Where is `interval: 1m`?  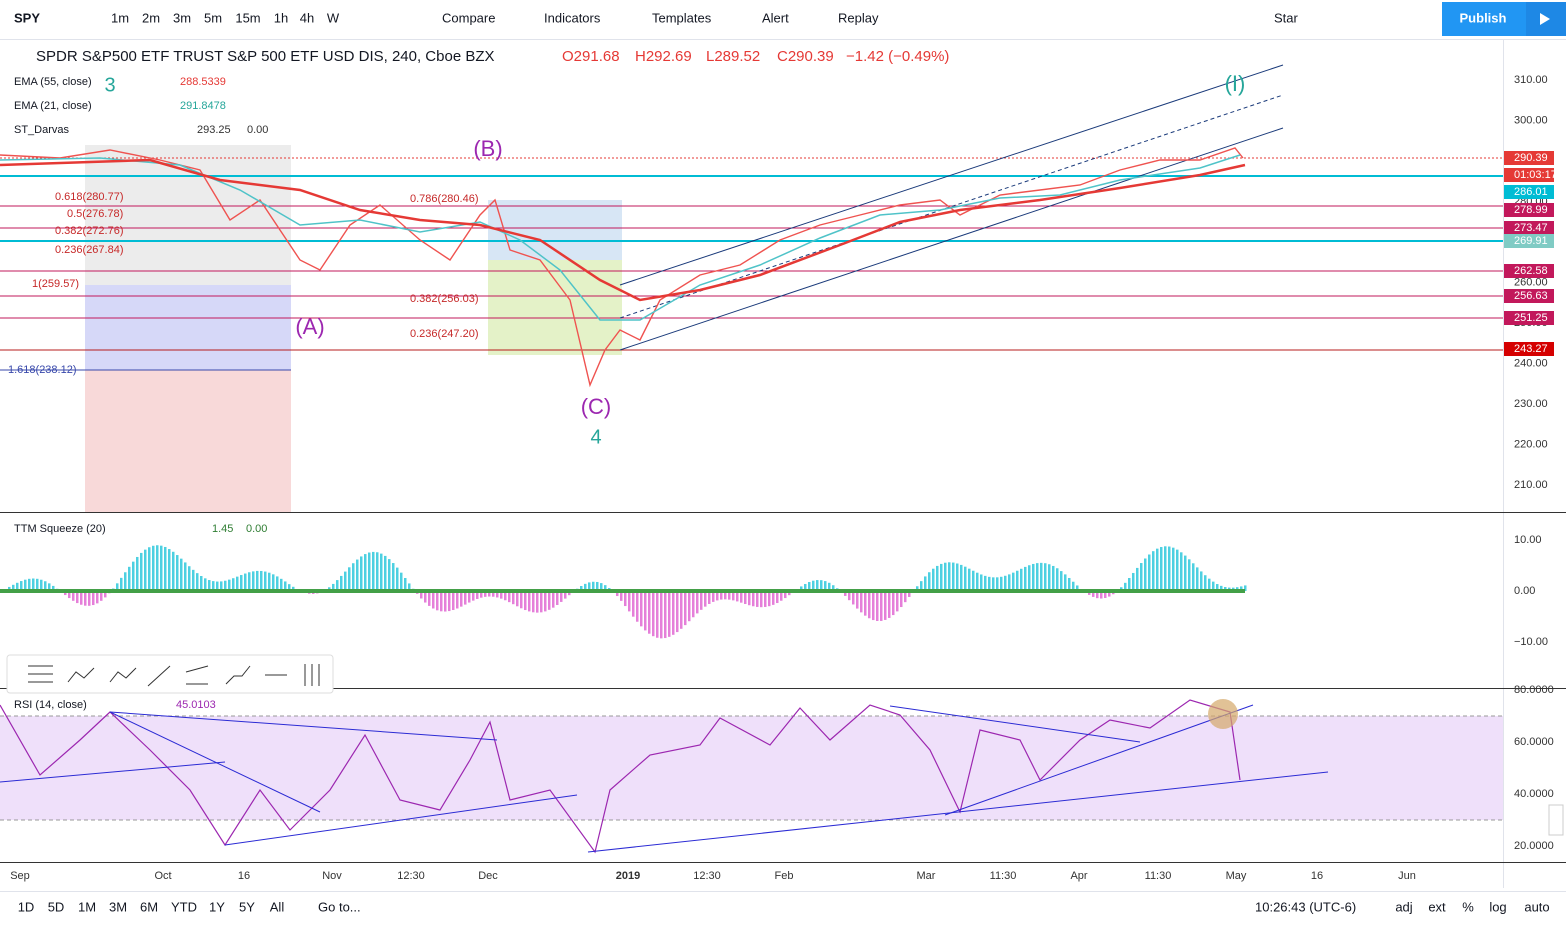 interval: 1m is located at coordinates (120, 17).